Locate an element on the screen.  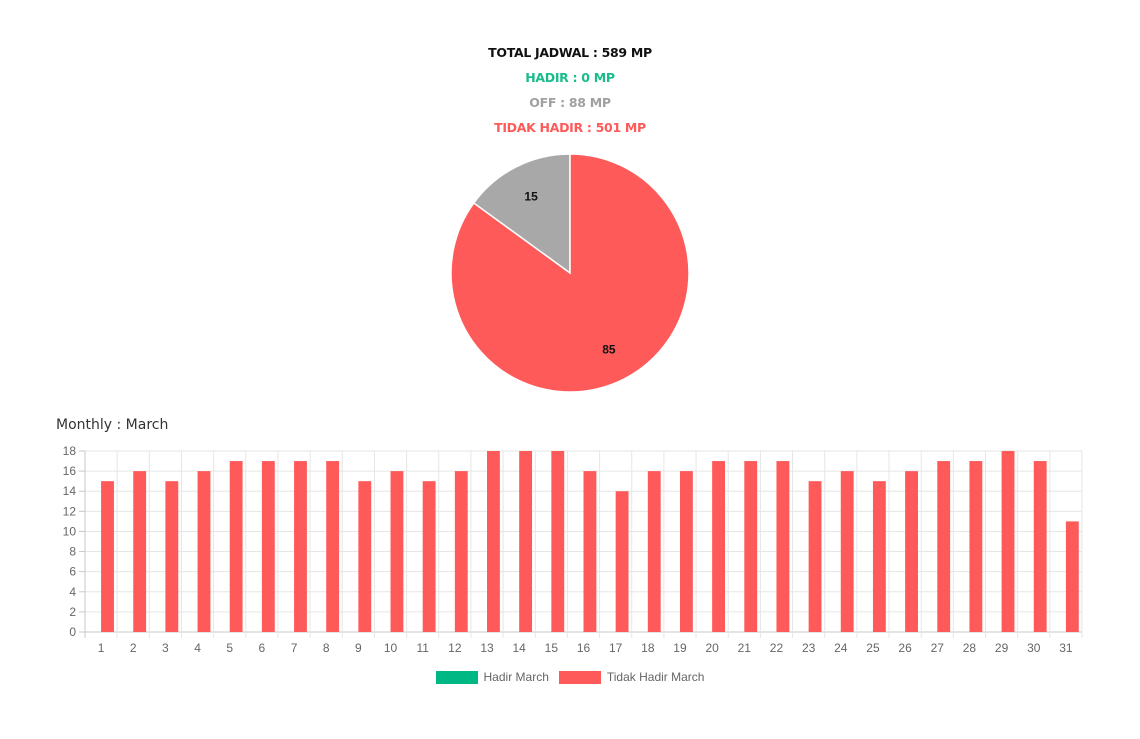
x-tick-label: 31 is located at coordinates (1066, 648).